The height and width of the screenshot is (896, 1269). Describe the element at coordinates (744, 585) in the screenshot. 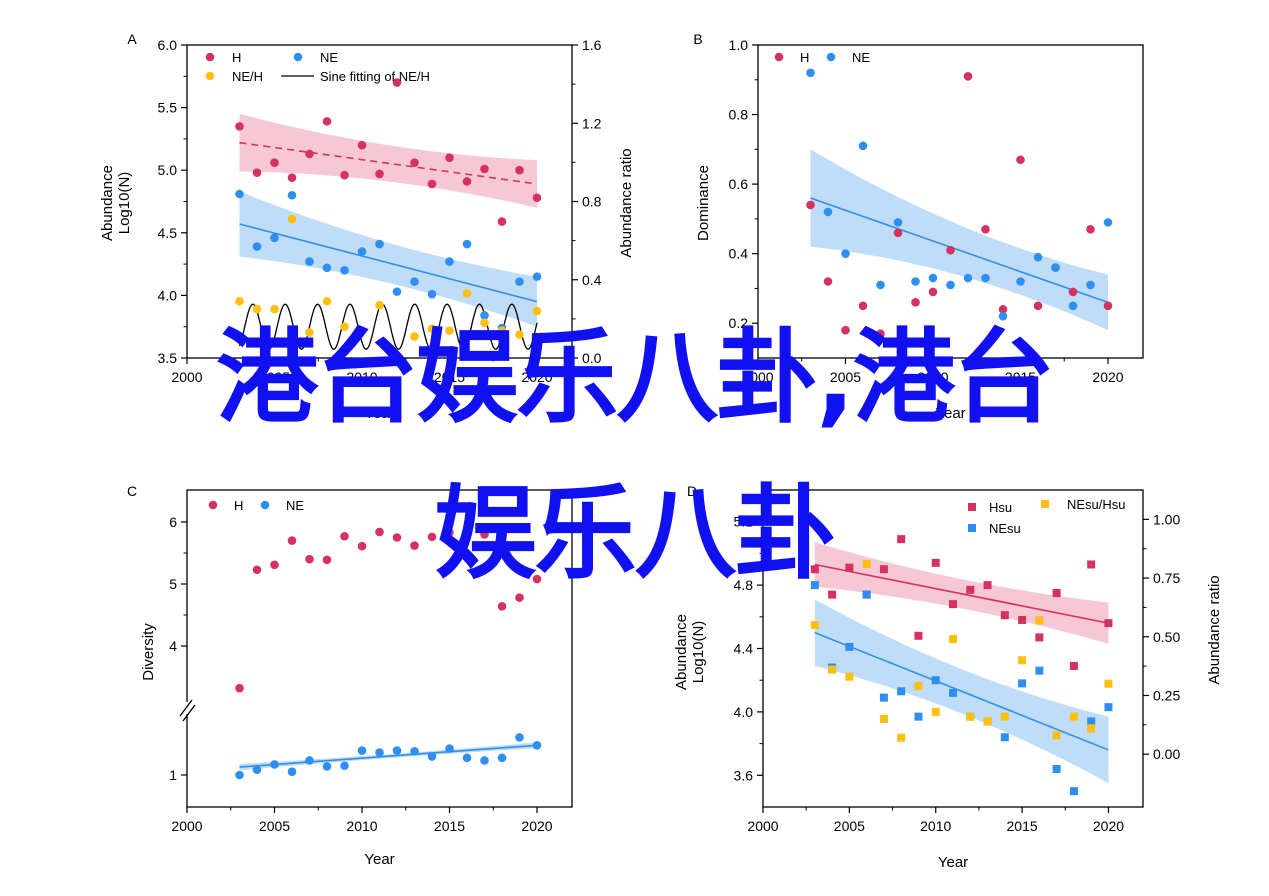

I see `y-tick-label: 4.8` at that location.